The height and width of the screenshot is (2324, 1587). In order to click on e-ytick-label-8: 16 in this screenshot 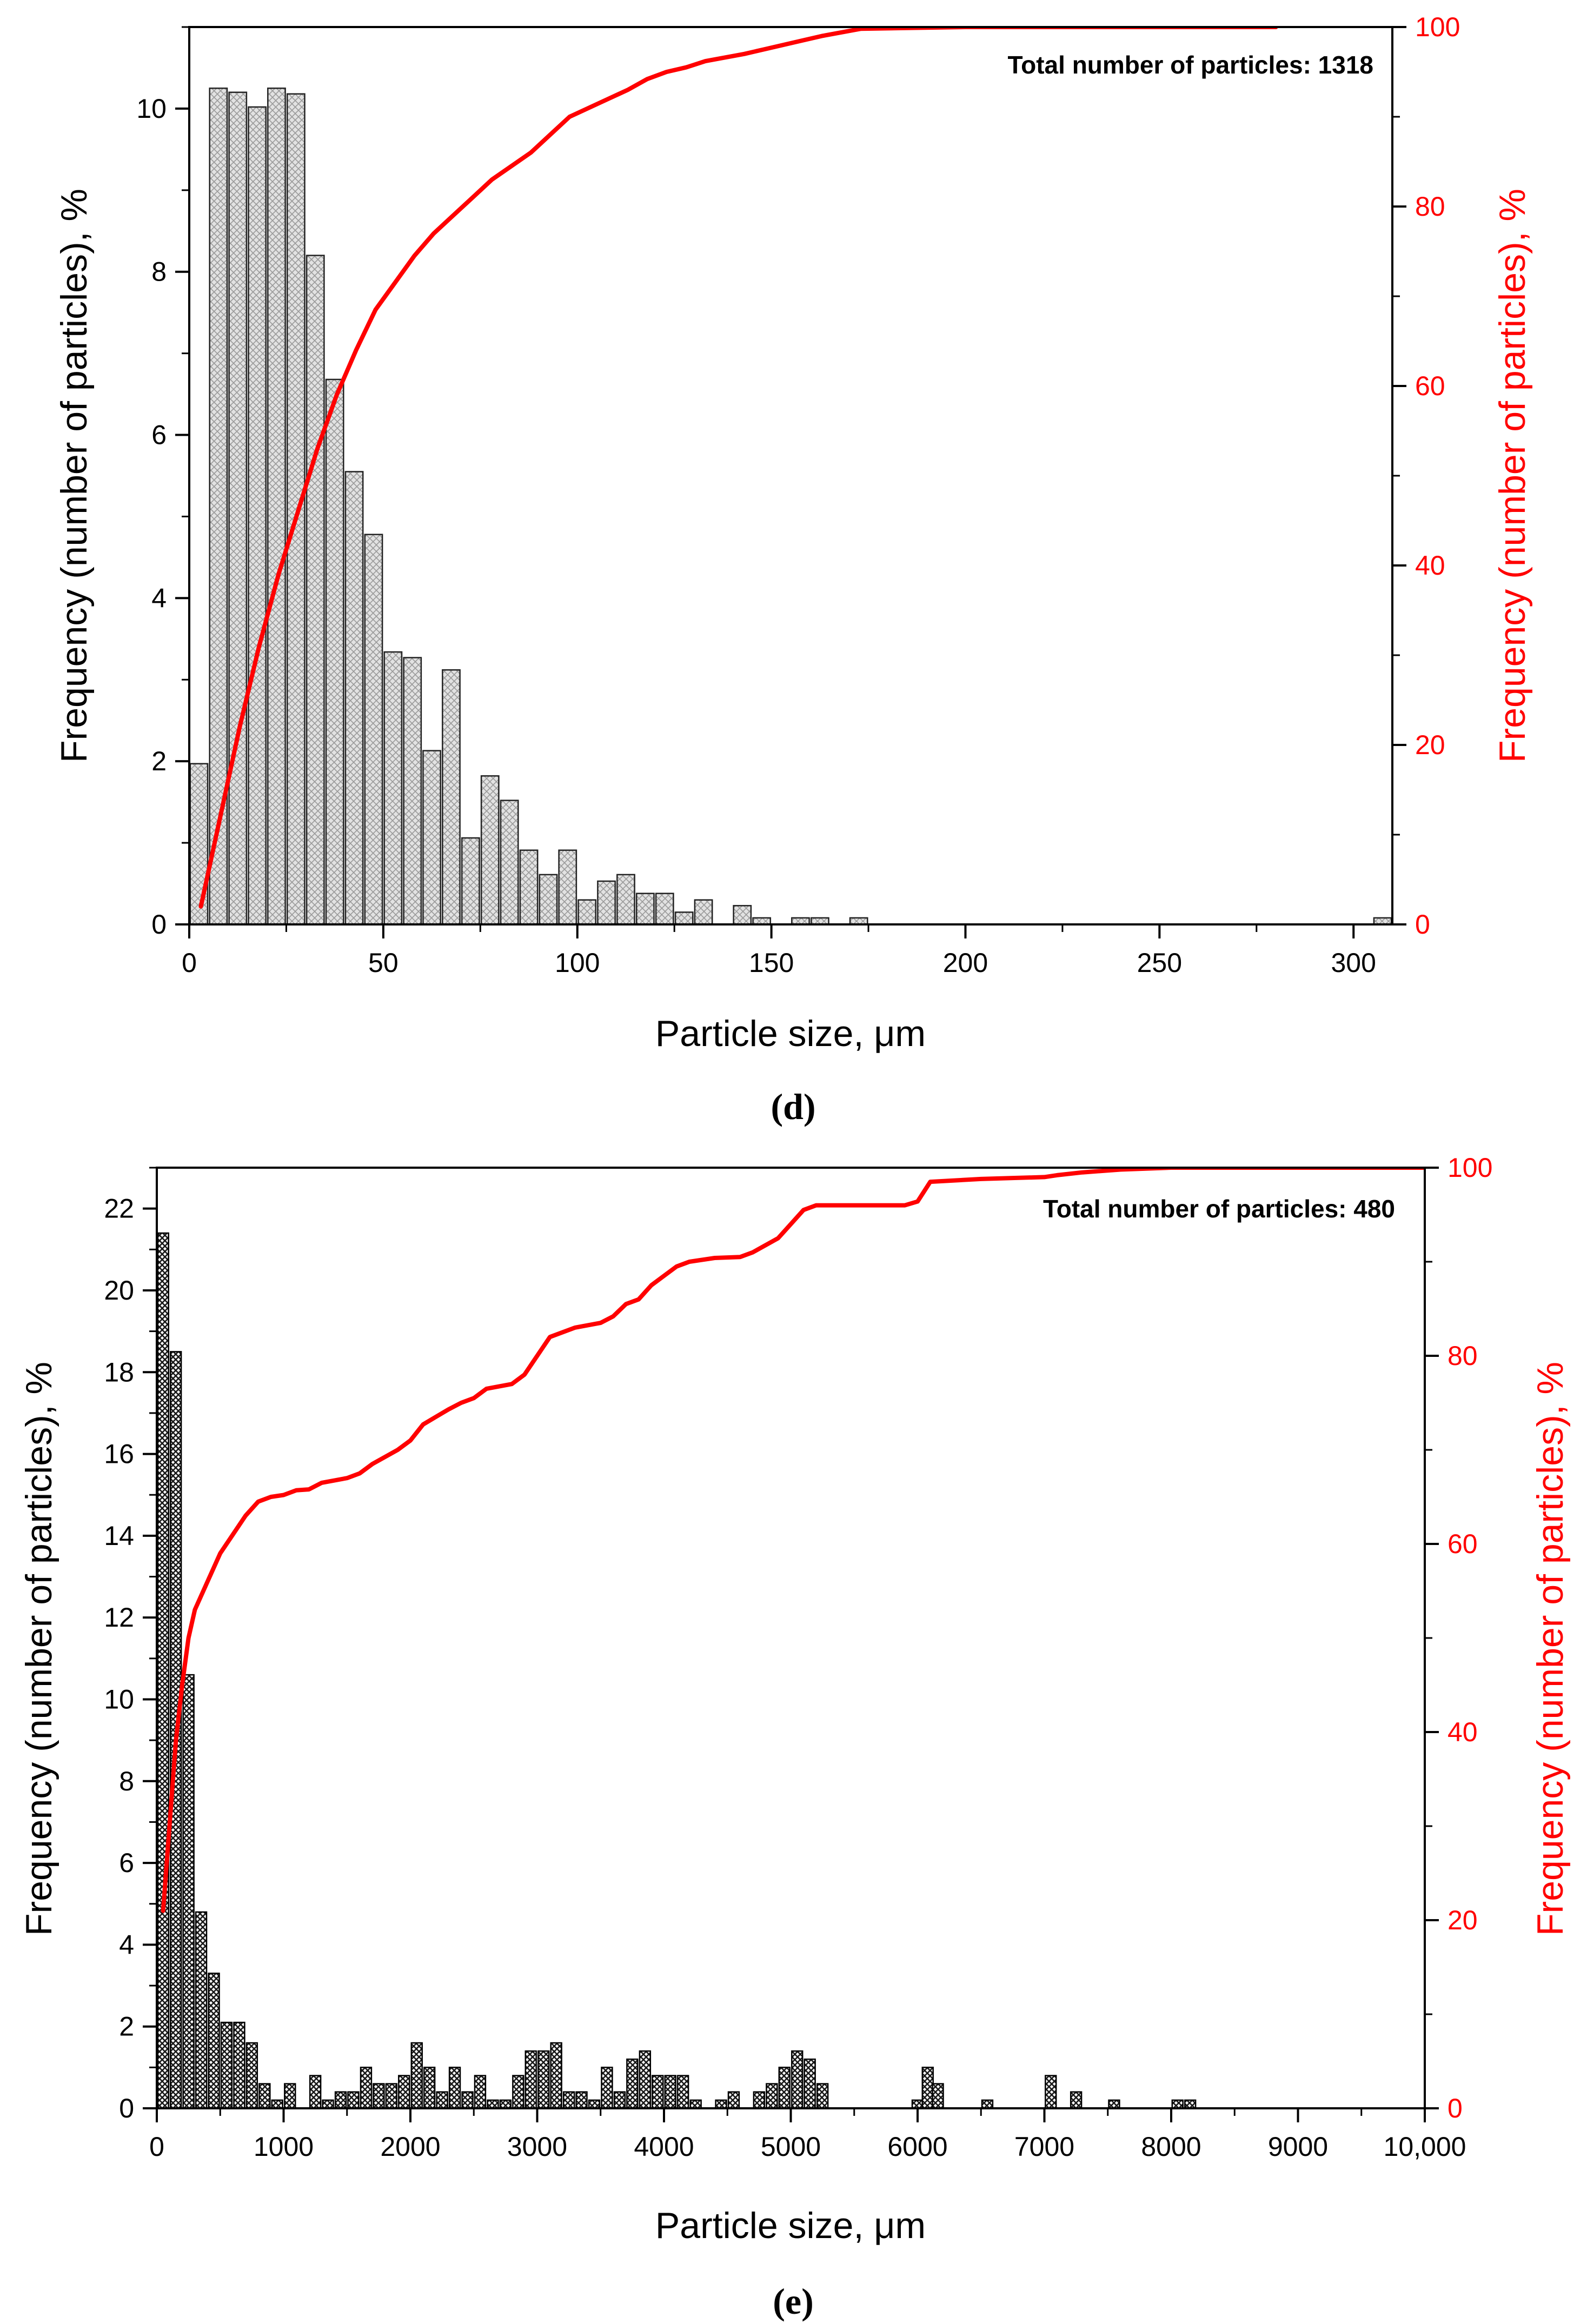, I will do `click(119, 1454)`.